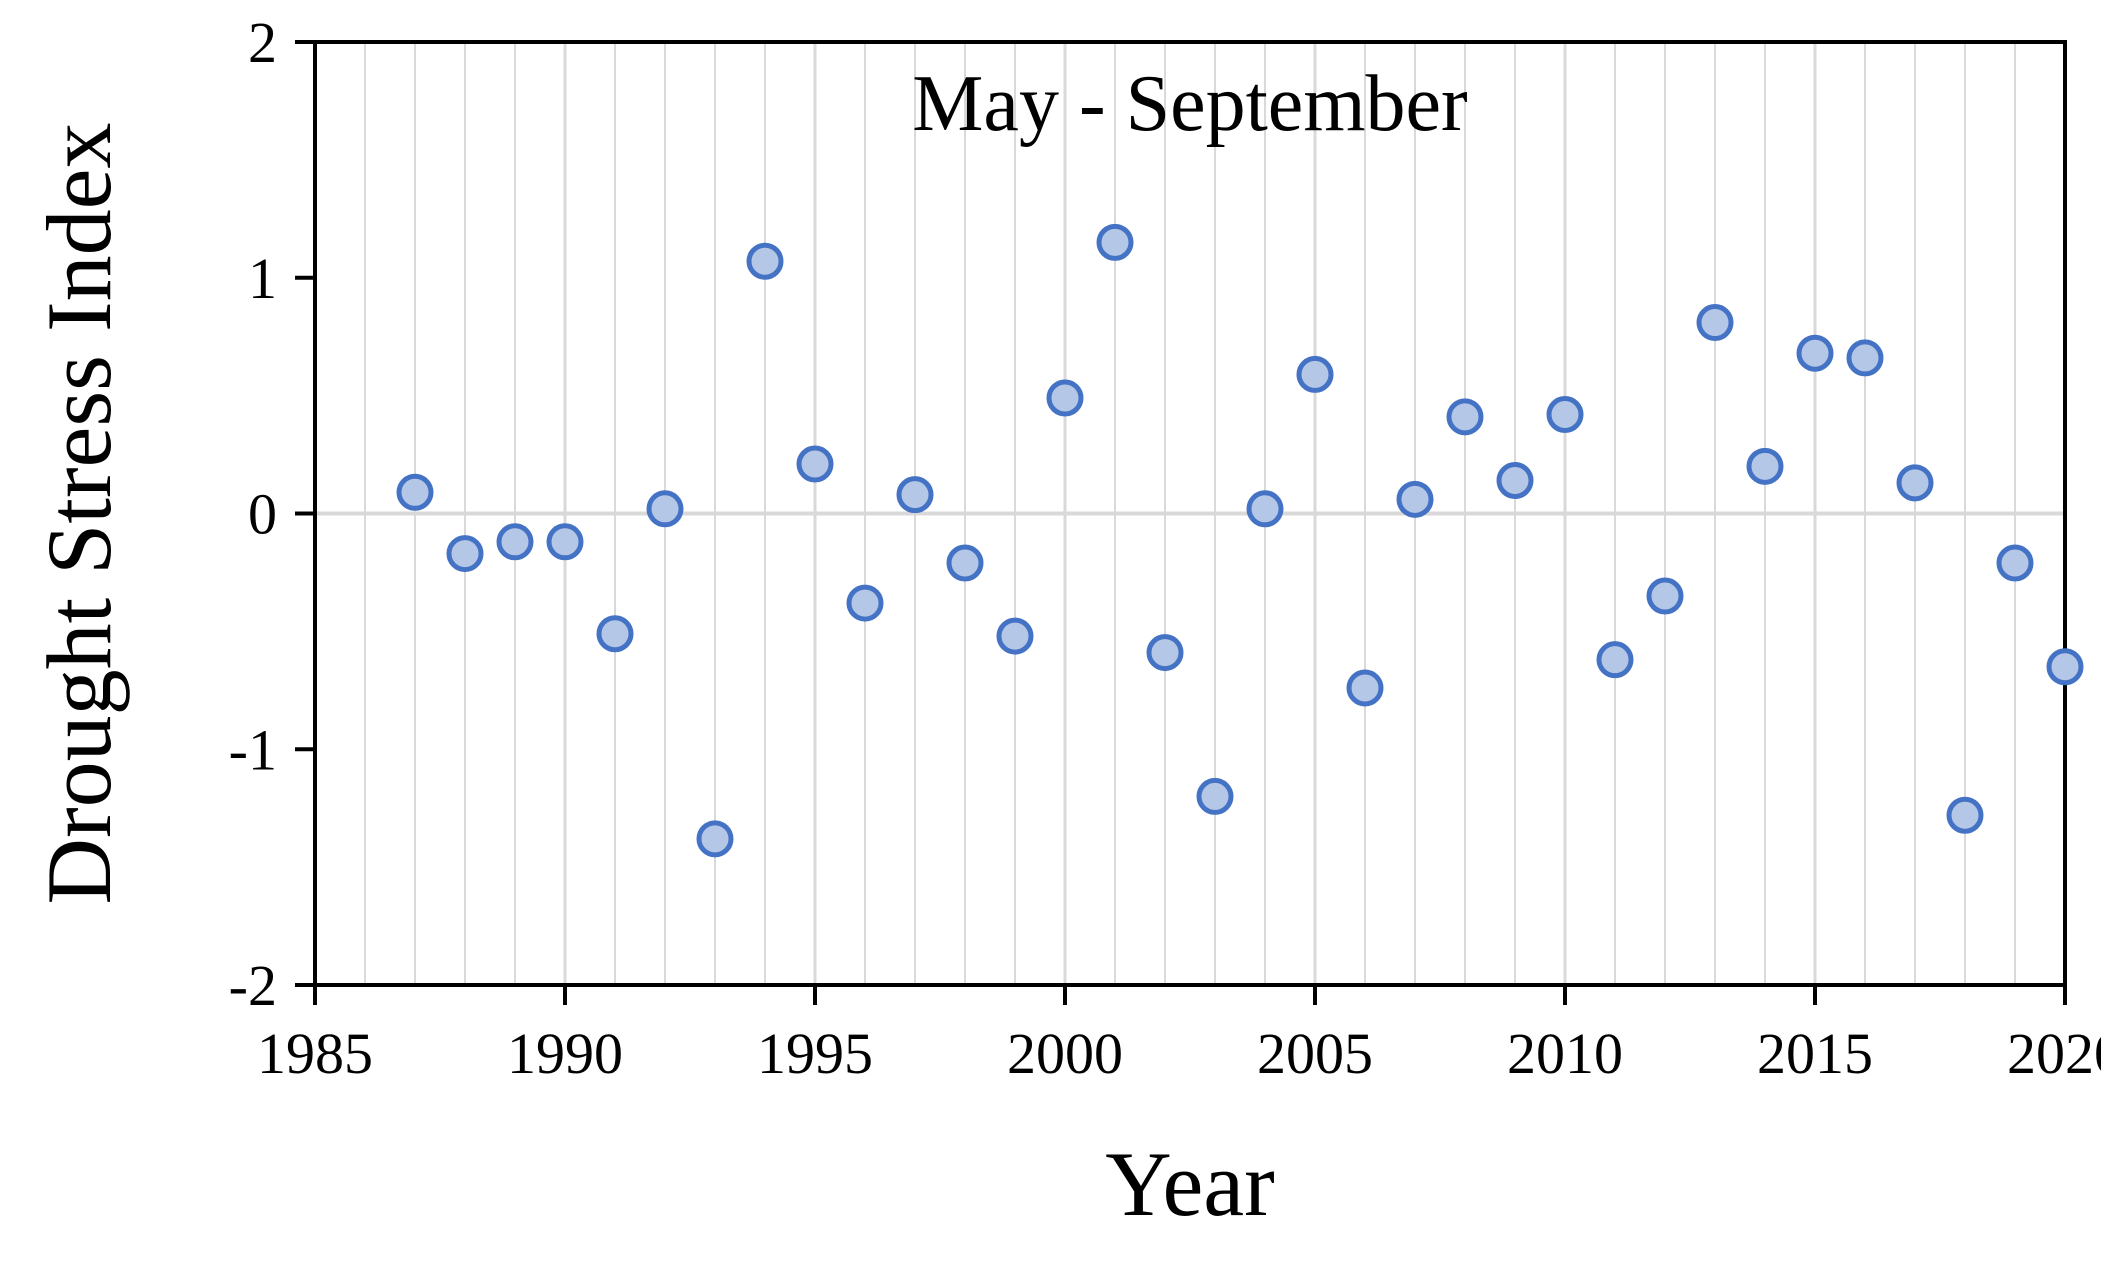 Image resolution: width=2101 pixels, height=1266 pixels. What do you see at coordinates (865, 603) in the screenshot?
I see `data-point-1996` at bounding box center [865, 603].